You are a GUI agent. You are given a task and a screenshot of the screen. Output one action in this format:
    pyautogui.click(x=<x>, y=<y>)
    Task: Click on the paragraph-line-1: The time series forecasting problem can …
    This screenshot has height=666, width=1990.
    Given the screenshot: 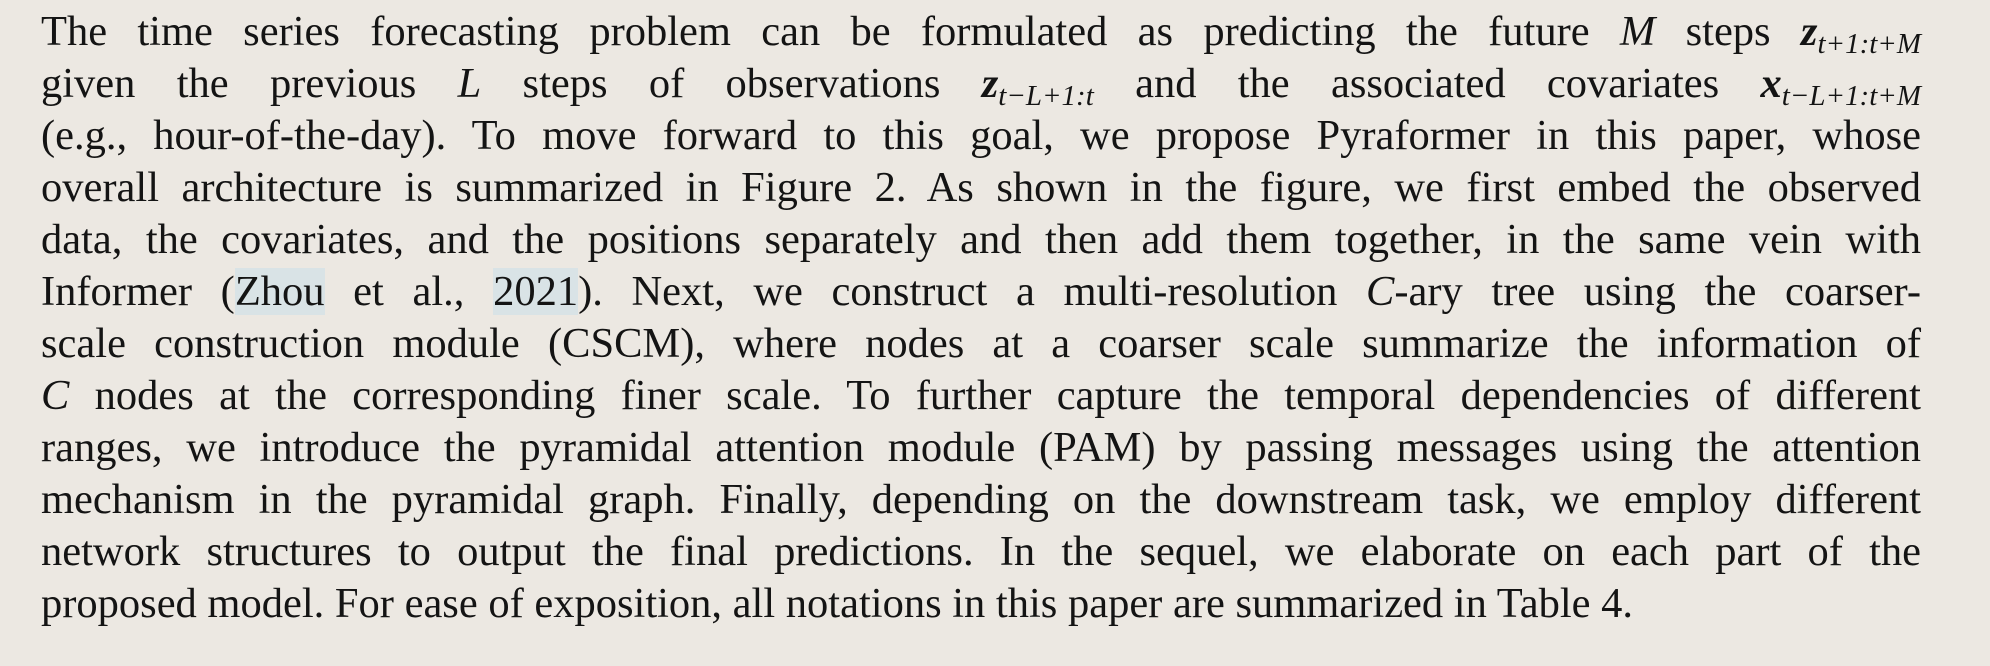 What is the action you would take?
    pyautogui.click(x=981, y=33)
    